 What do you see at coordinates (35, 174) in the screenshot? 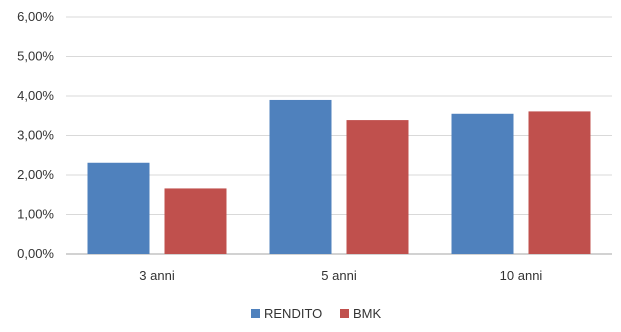
I see `y-tick-label: 2,00%` at bounding box center [35, 174].